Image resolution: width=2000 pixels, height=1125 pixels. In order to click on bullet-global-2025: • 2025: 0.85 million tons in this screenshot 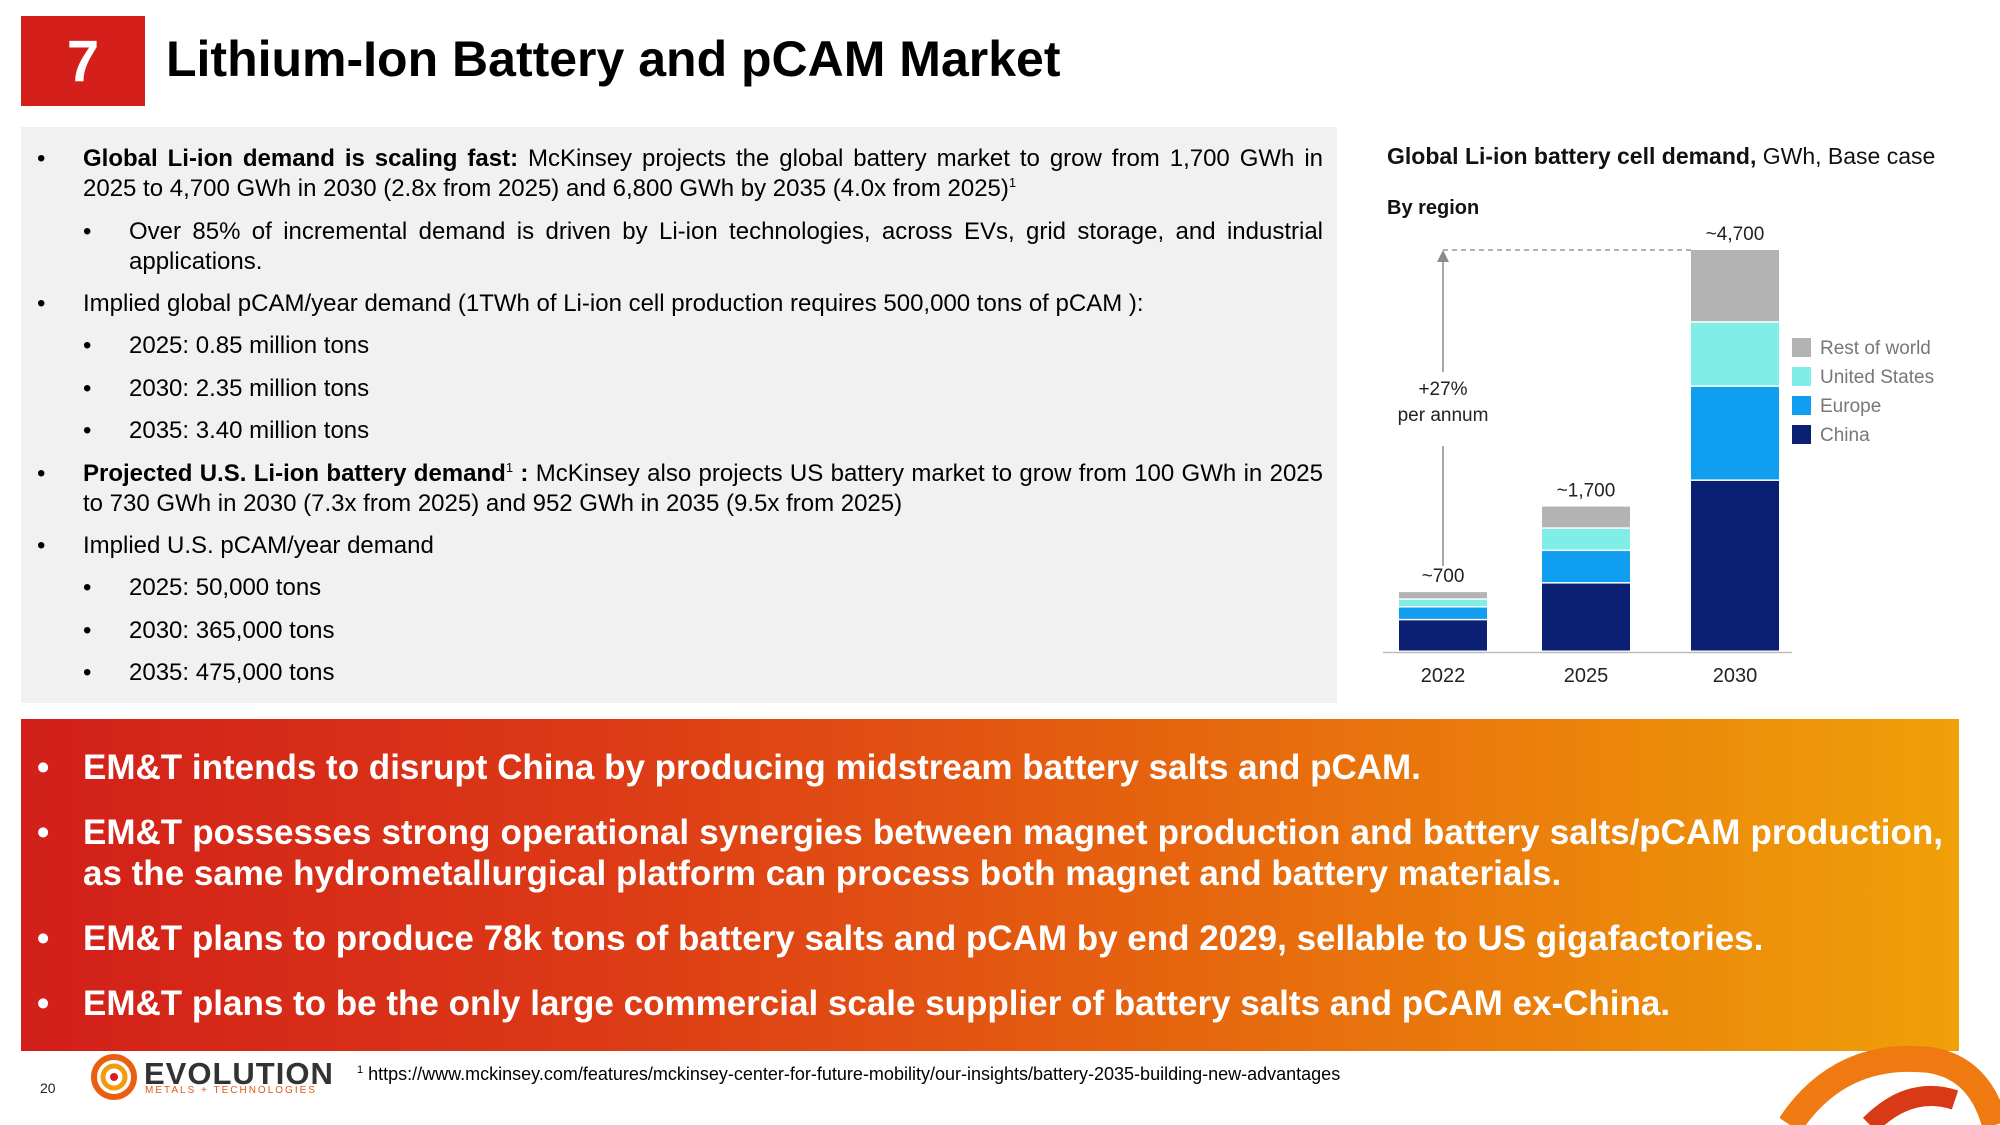, I will do `click(226, 345)`.